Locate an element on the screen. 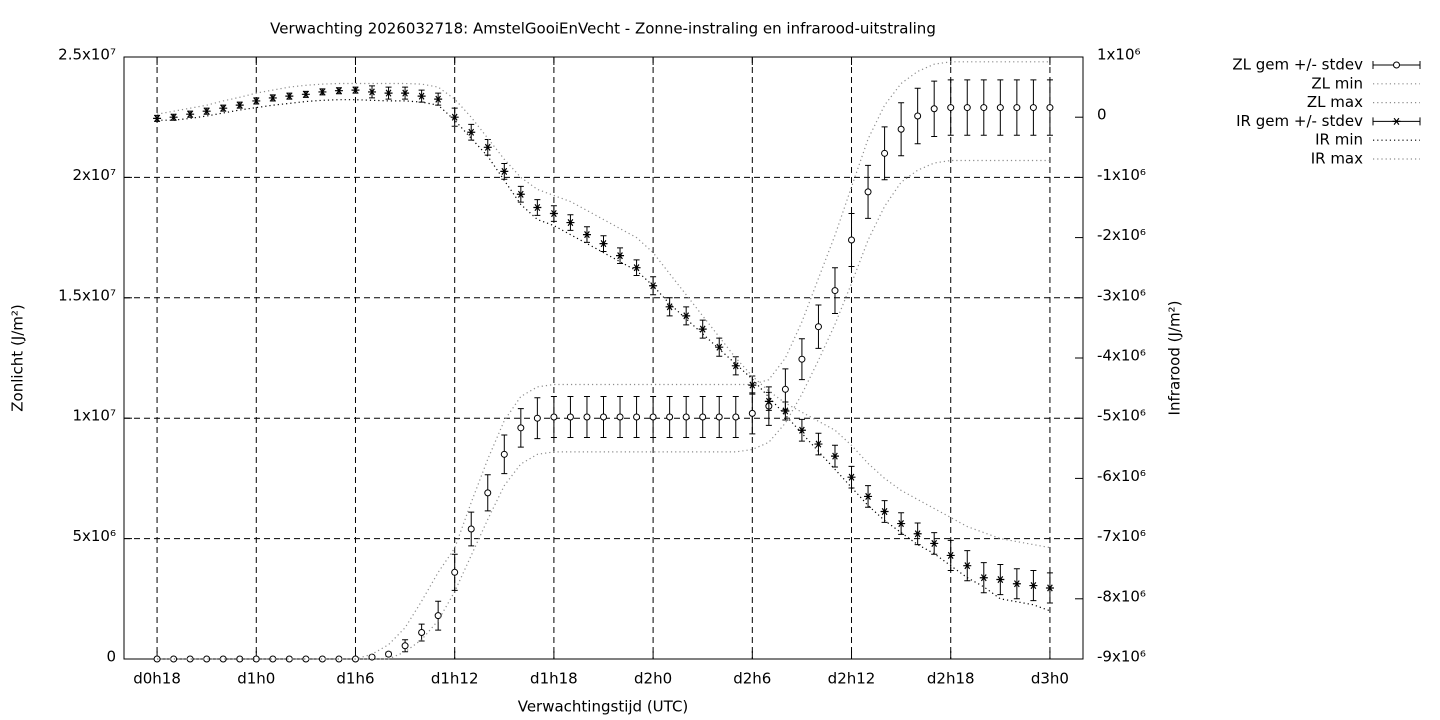  y2-tick-label: -1x10⁶ is located at coordinates (1121, 175).